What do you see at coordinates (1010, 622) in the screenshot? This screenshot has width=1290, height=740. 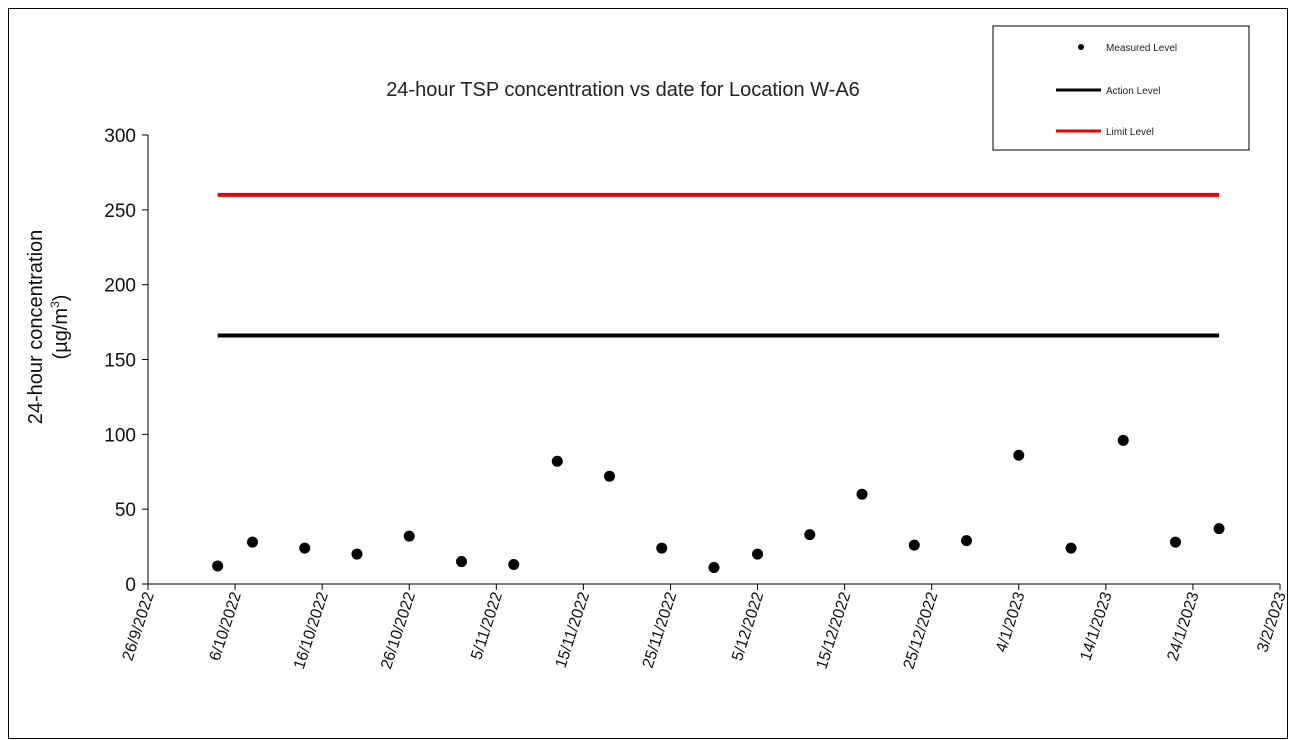 I see `x-tick-label: 4/1/2023` at bounding box center [1010, 622].